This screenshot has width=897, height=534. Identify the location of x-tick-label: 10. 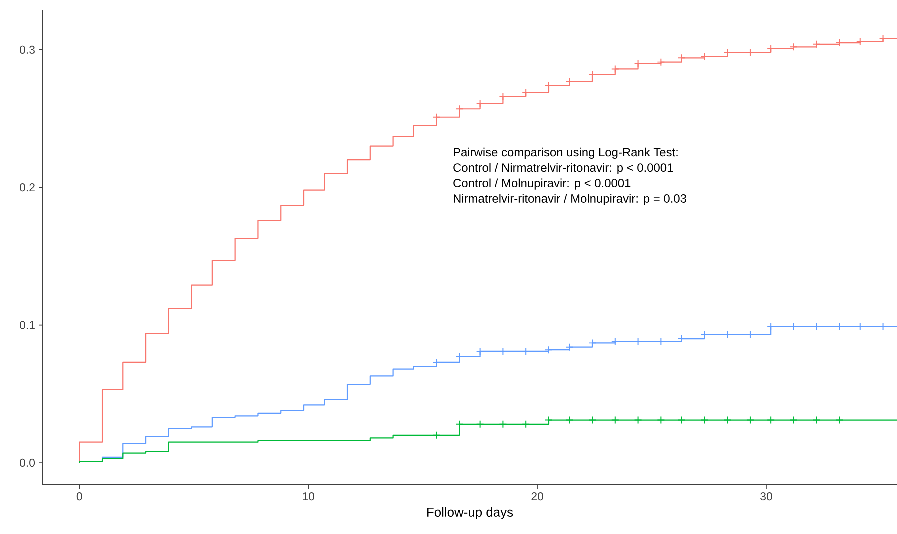
(309, 496).